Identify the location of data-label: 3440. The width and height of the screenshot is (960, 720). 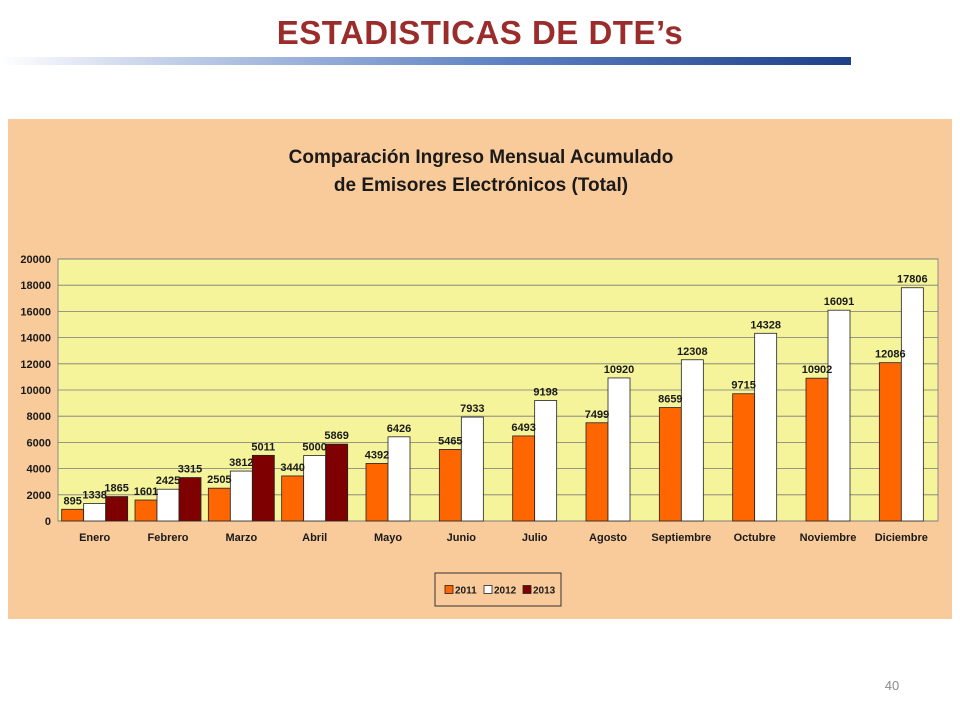
(292, 468).